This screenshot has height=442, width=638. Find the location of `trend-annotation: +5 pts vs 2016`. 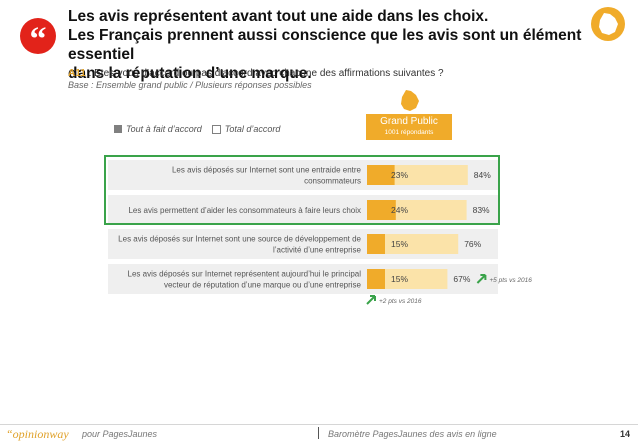

trend-annotation: +5 pts vs 2016 is located at coordinates (510, 280).